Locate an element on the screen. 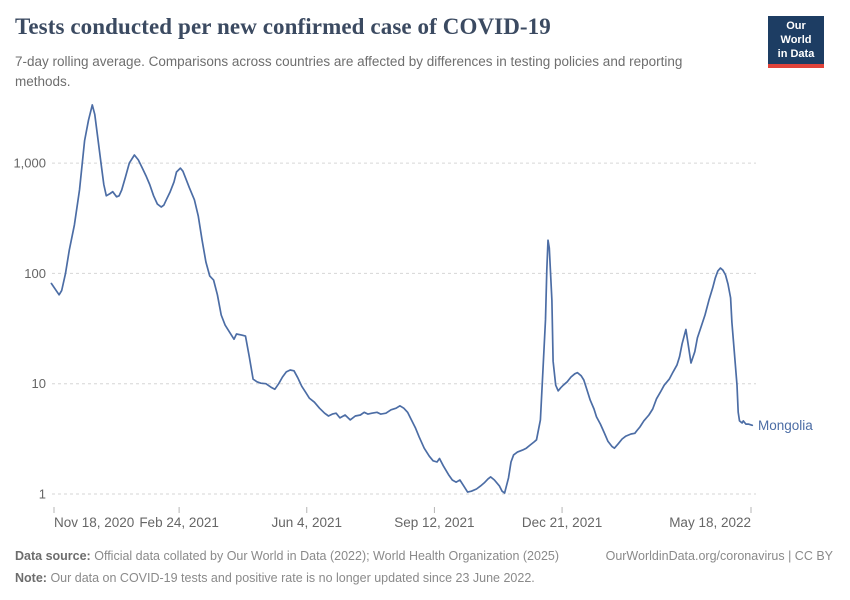 This screenshot has height=600, width=850. x-axis-label: May 18, 2022 is located at coordinates (710, 522).